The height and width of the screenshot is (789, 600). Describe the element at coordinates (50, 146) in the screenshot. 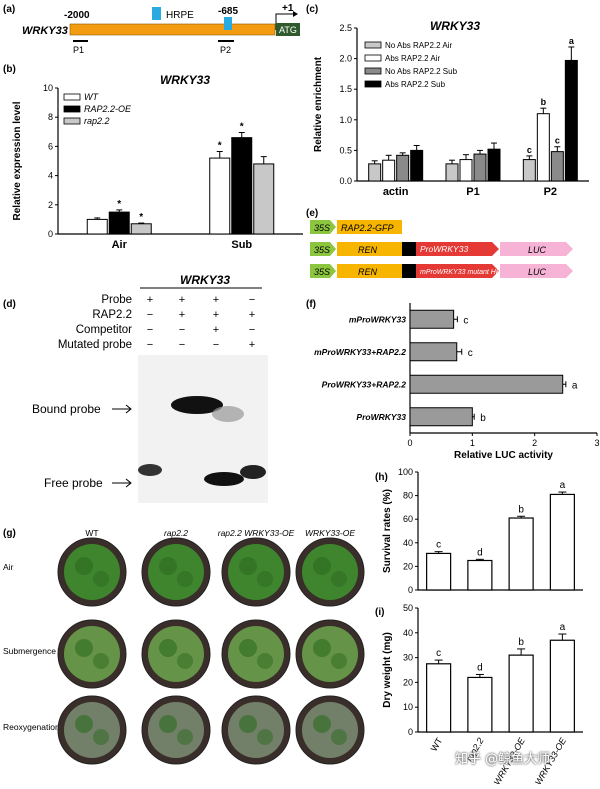

I see `y-tick-label: 6` at that location.